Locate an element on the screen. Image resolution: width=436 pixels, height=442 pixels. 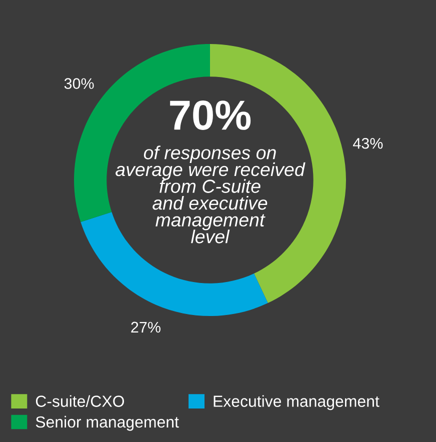
data-label: 27% is located at coordinates (145, 327).